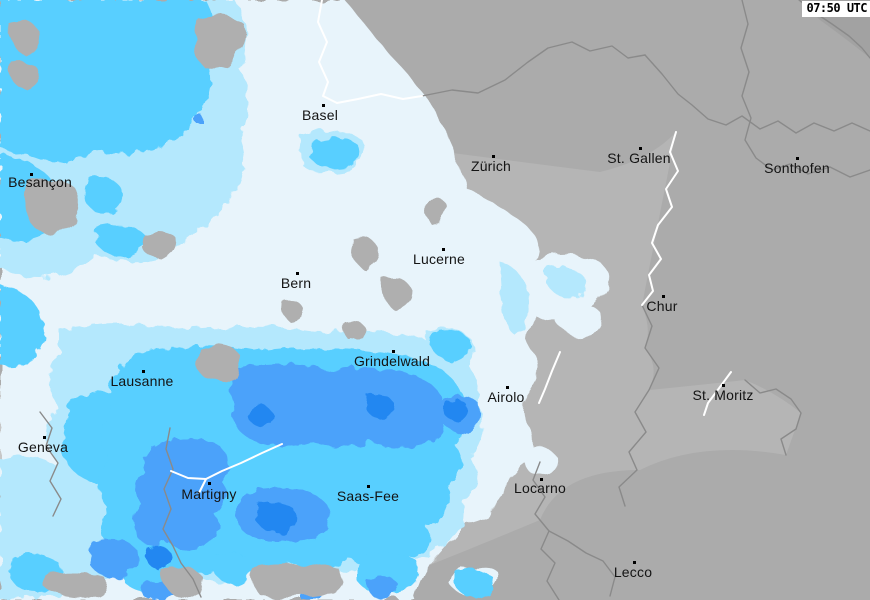 This screenshot has width=870, height=600. I want to click on city-label-bern: Bern, so click(296, 283).